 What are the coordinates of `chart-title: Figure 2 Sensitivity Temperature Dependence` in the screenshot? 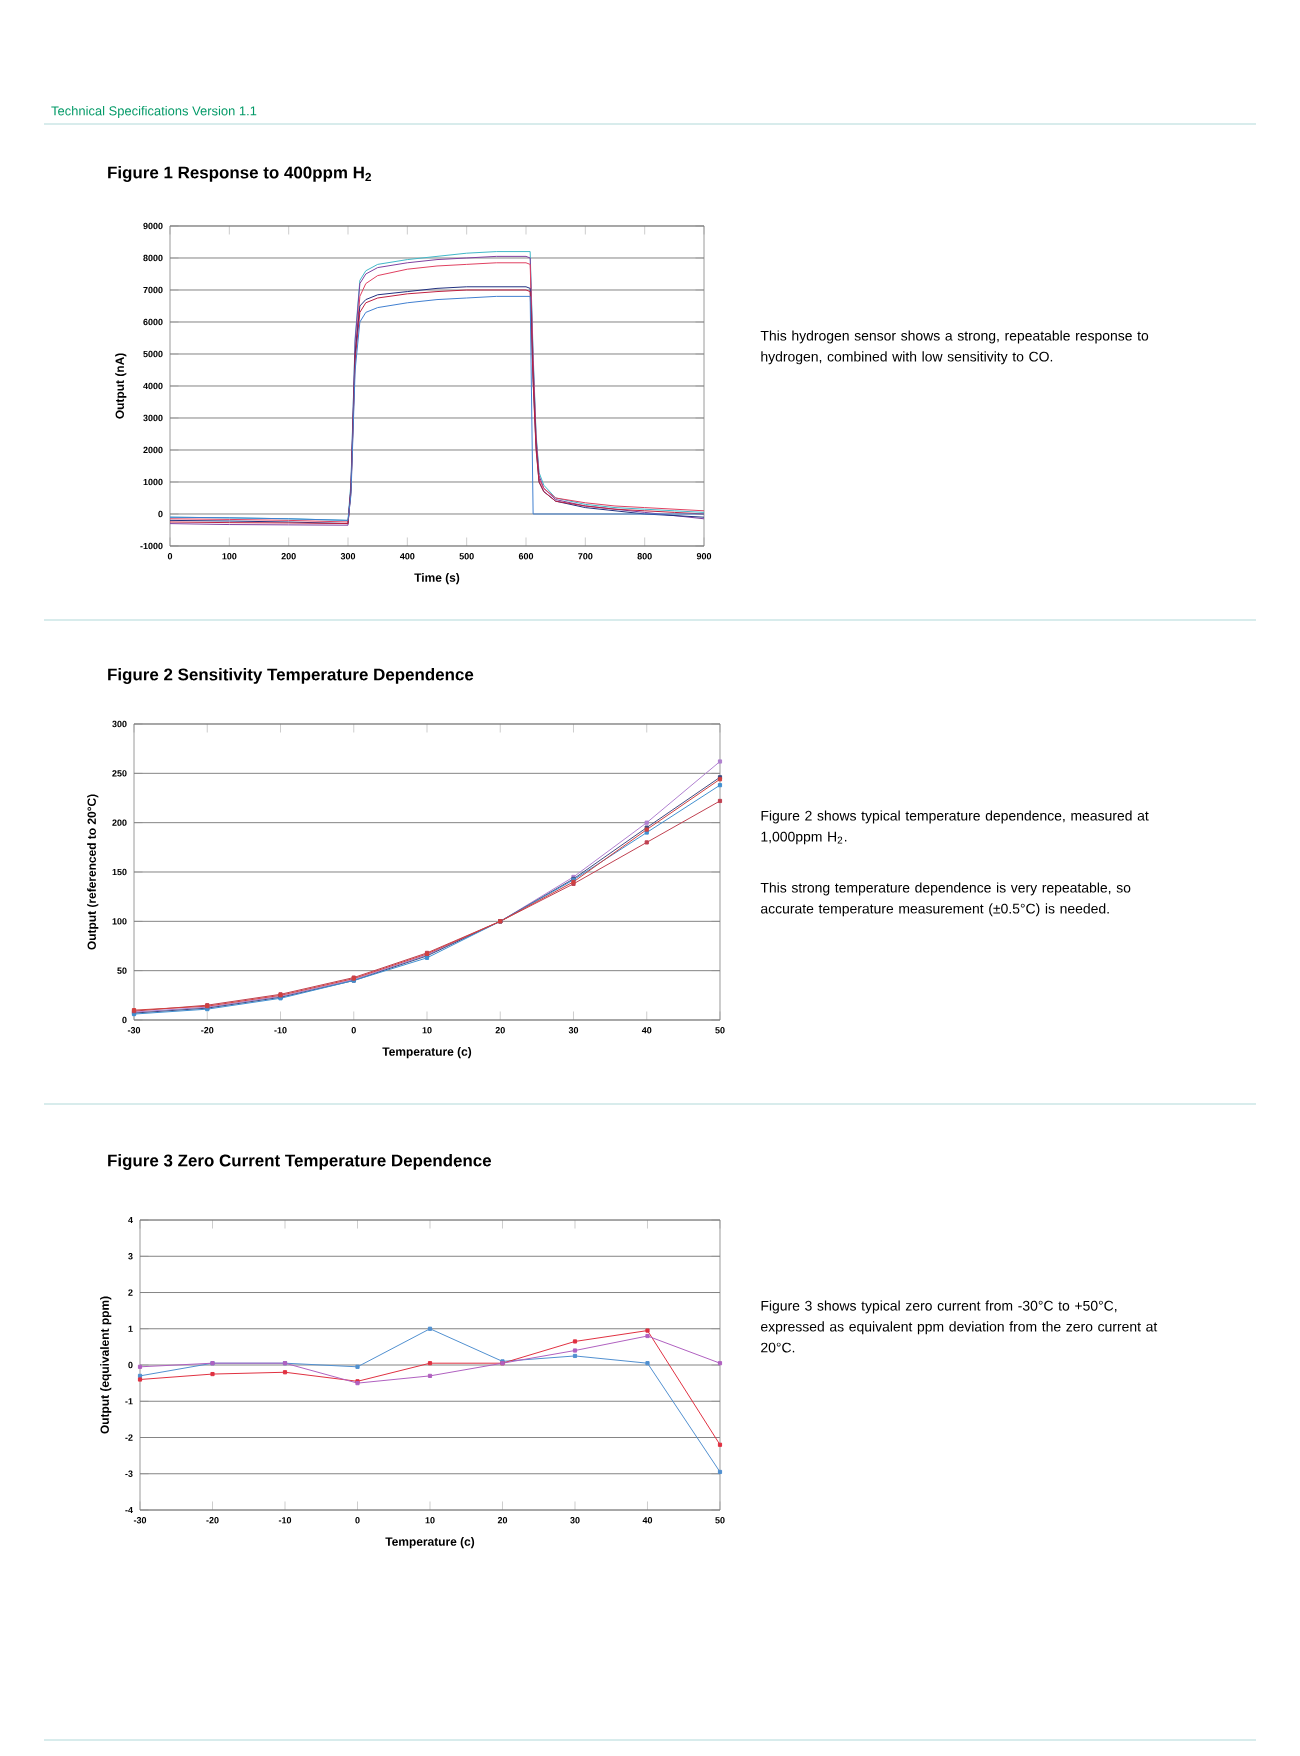 It's located at (291, 676).